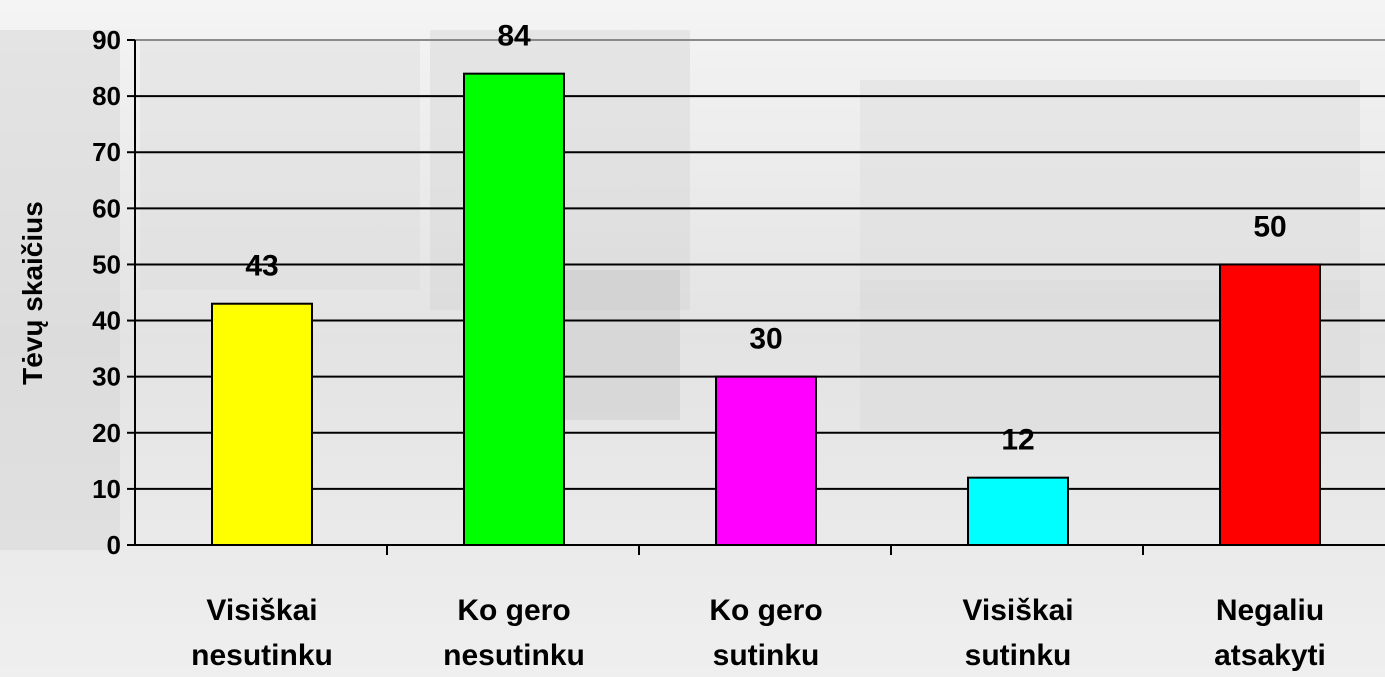  I want to click on y-tick-label: 90, so click(106, 40).